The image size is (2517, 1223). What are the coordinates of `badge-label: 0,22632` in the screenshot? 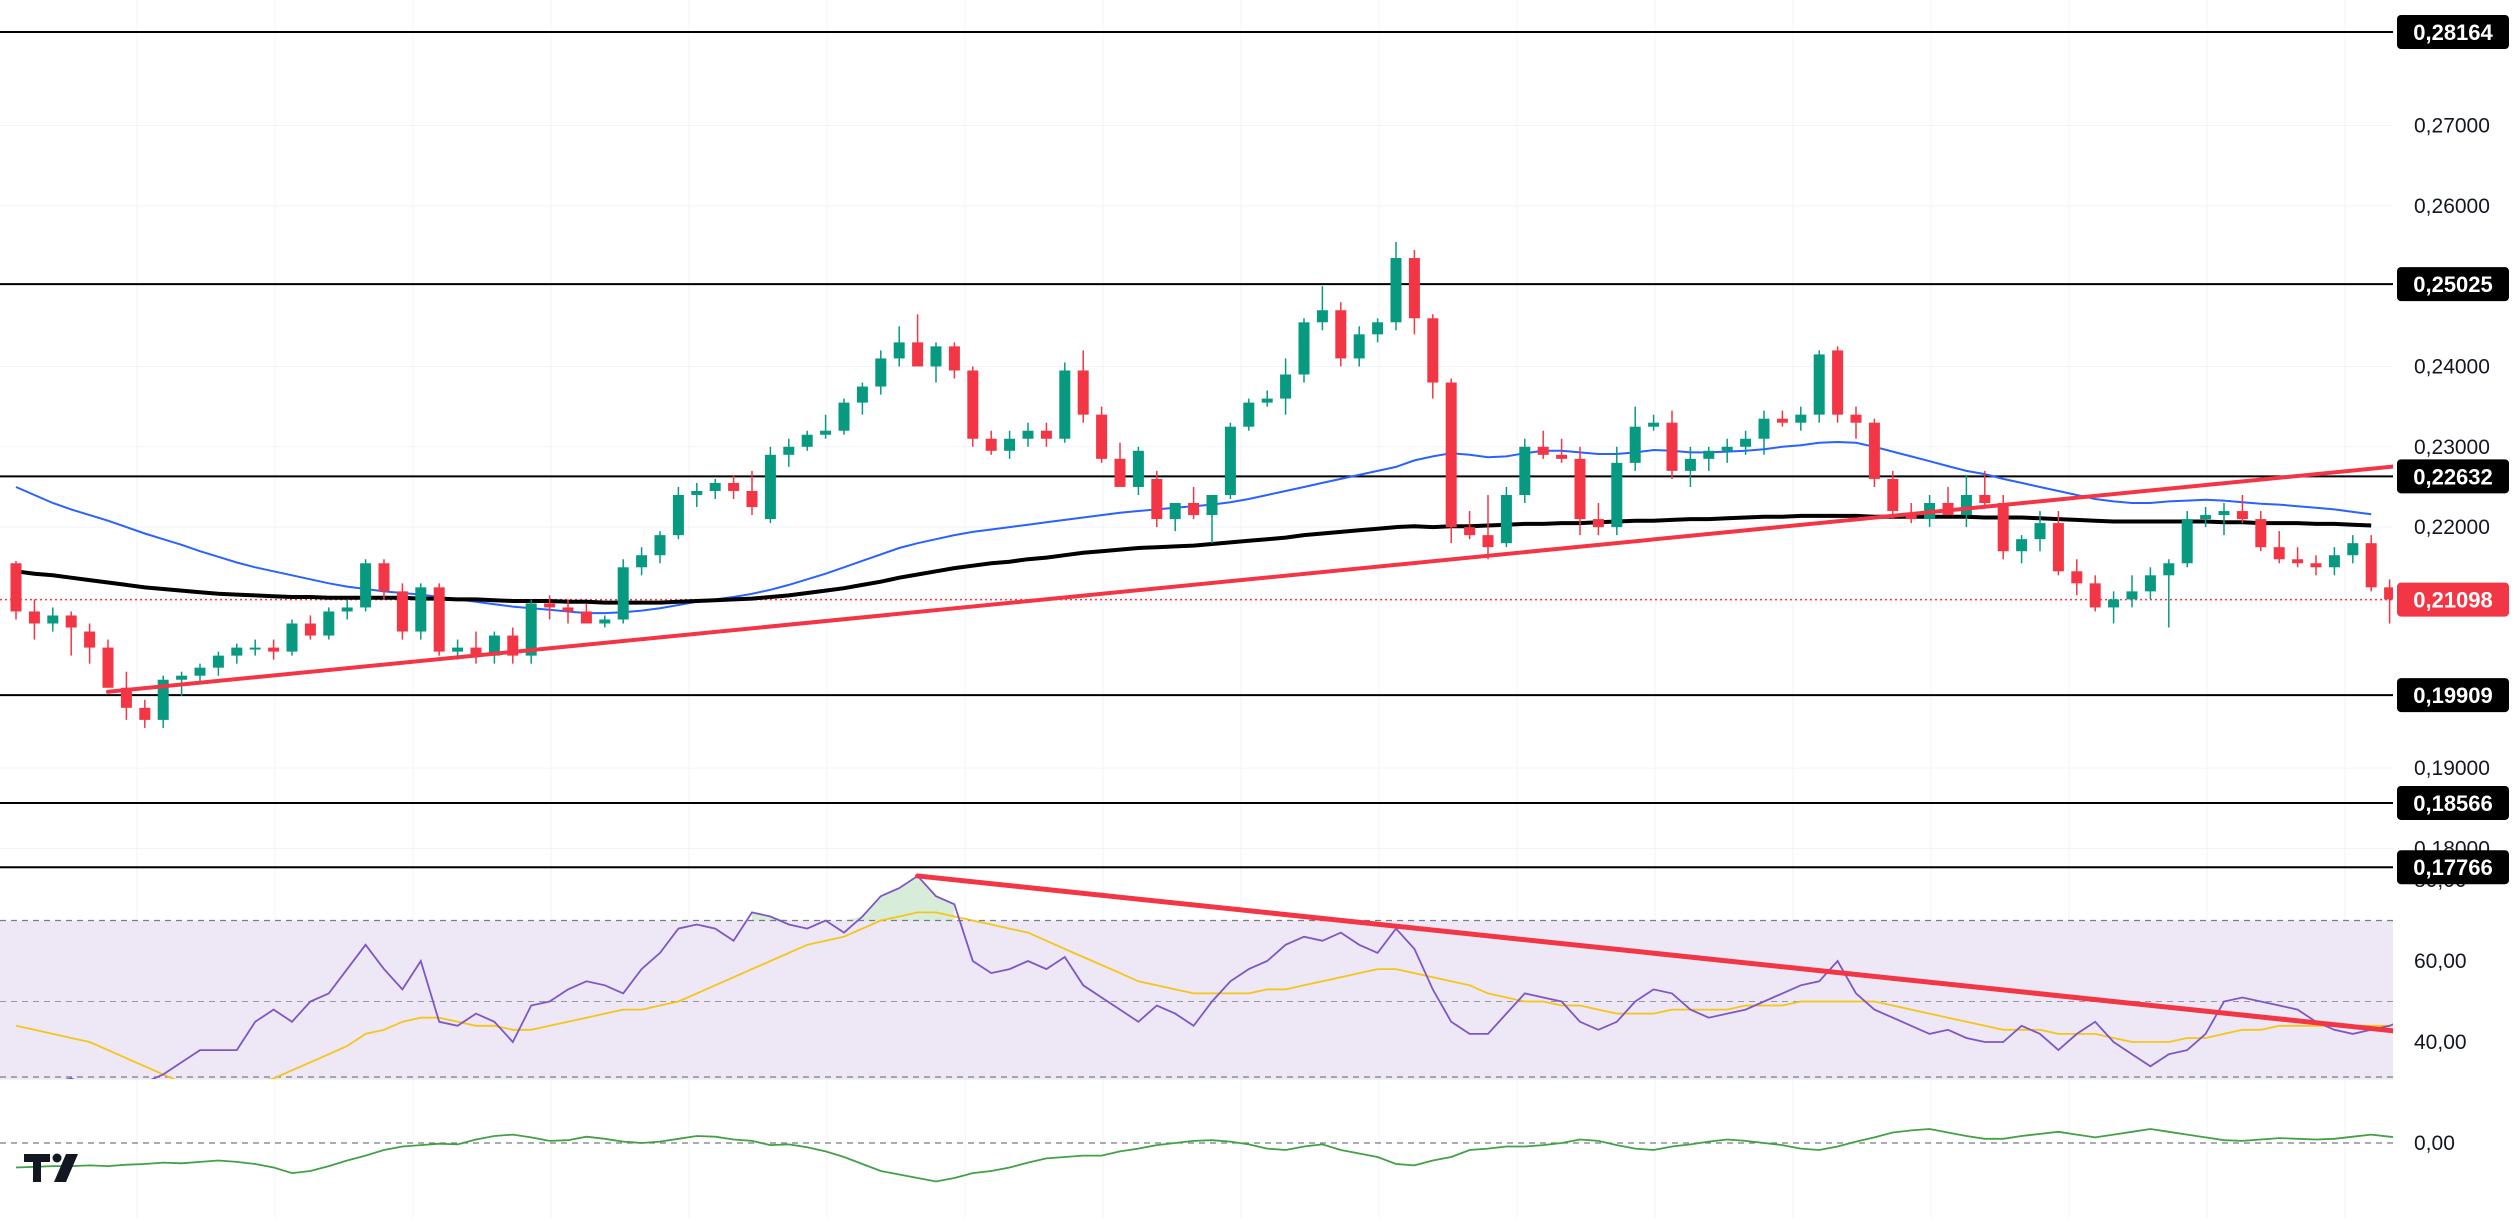 It's located at (2453, 476).